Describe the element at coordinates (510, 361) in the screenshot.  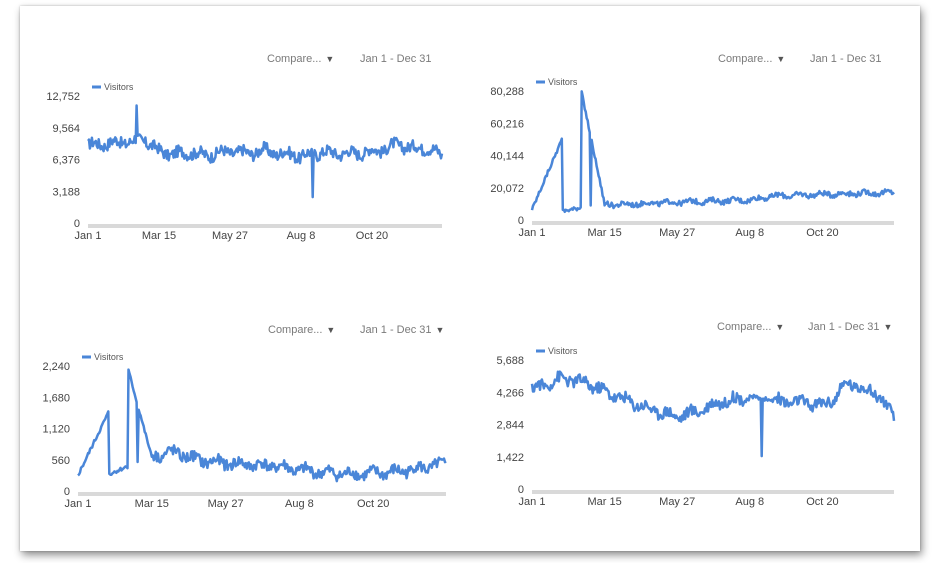
I see `y-tick-label: 5,688` at that location.